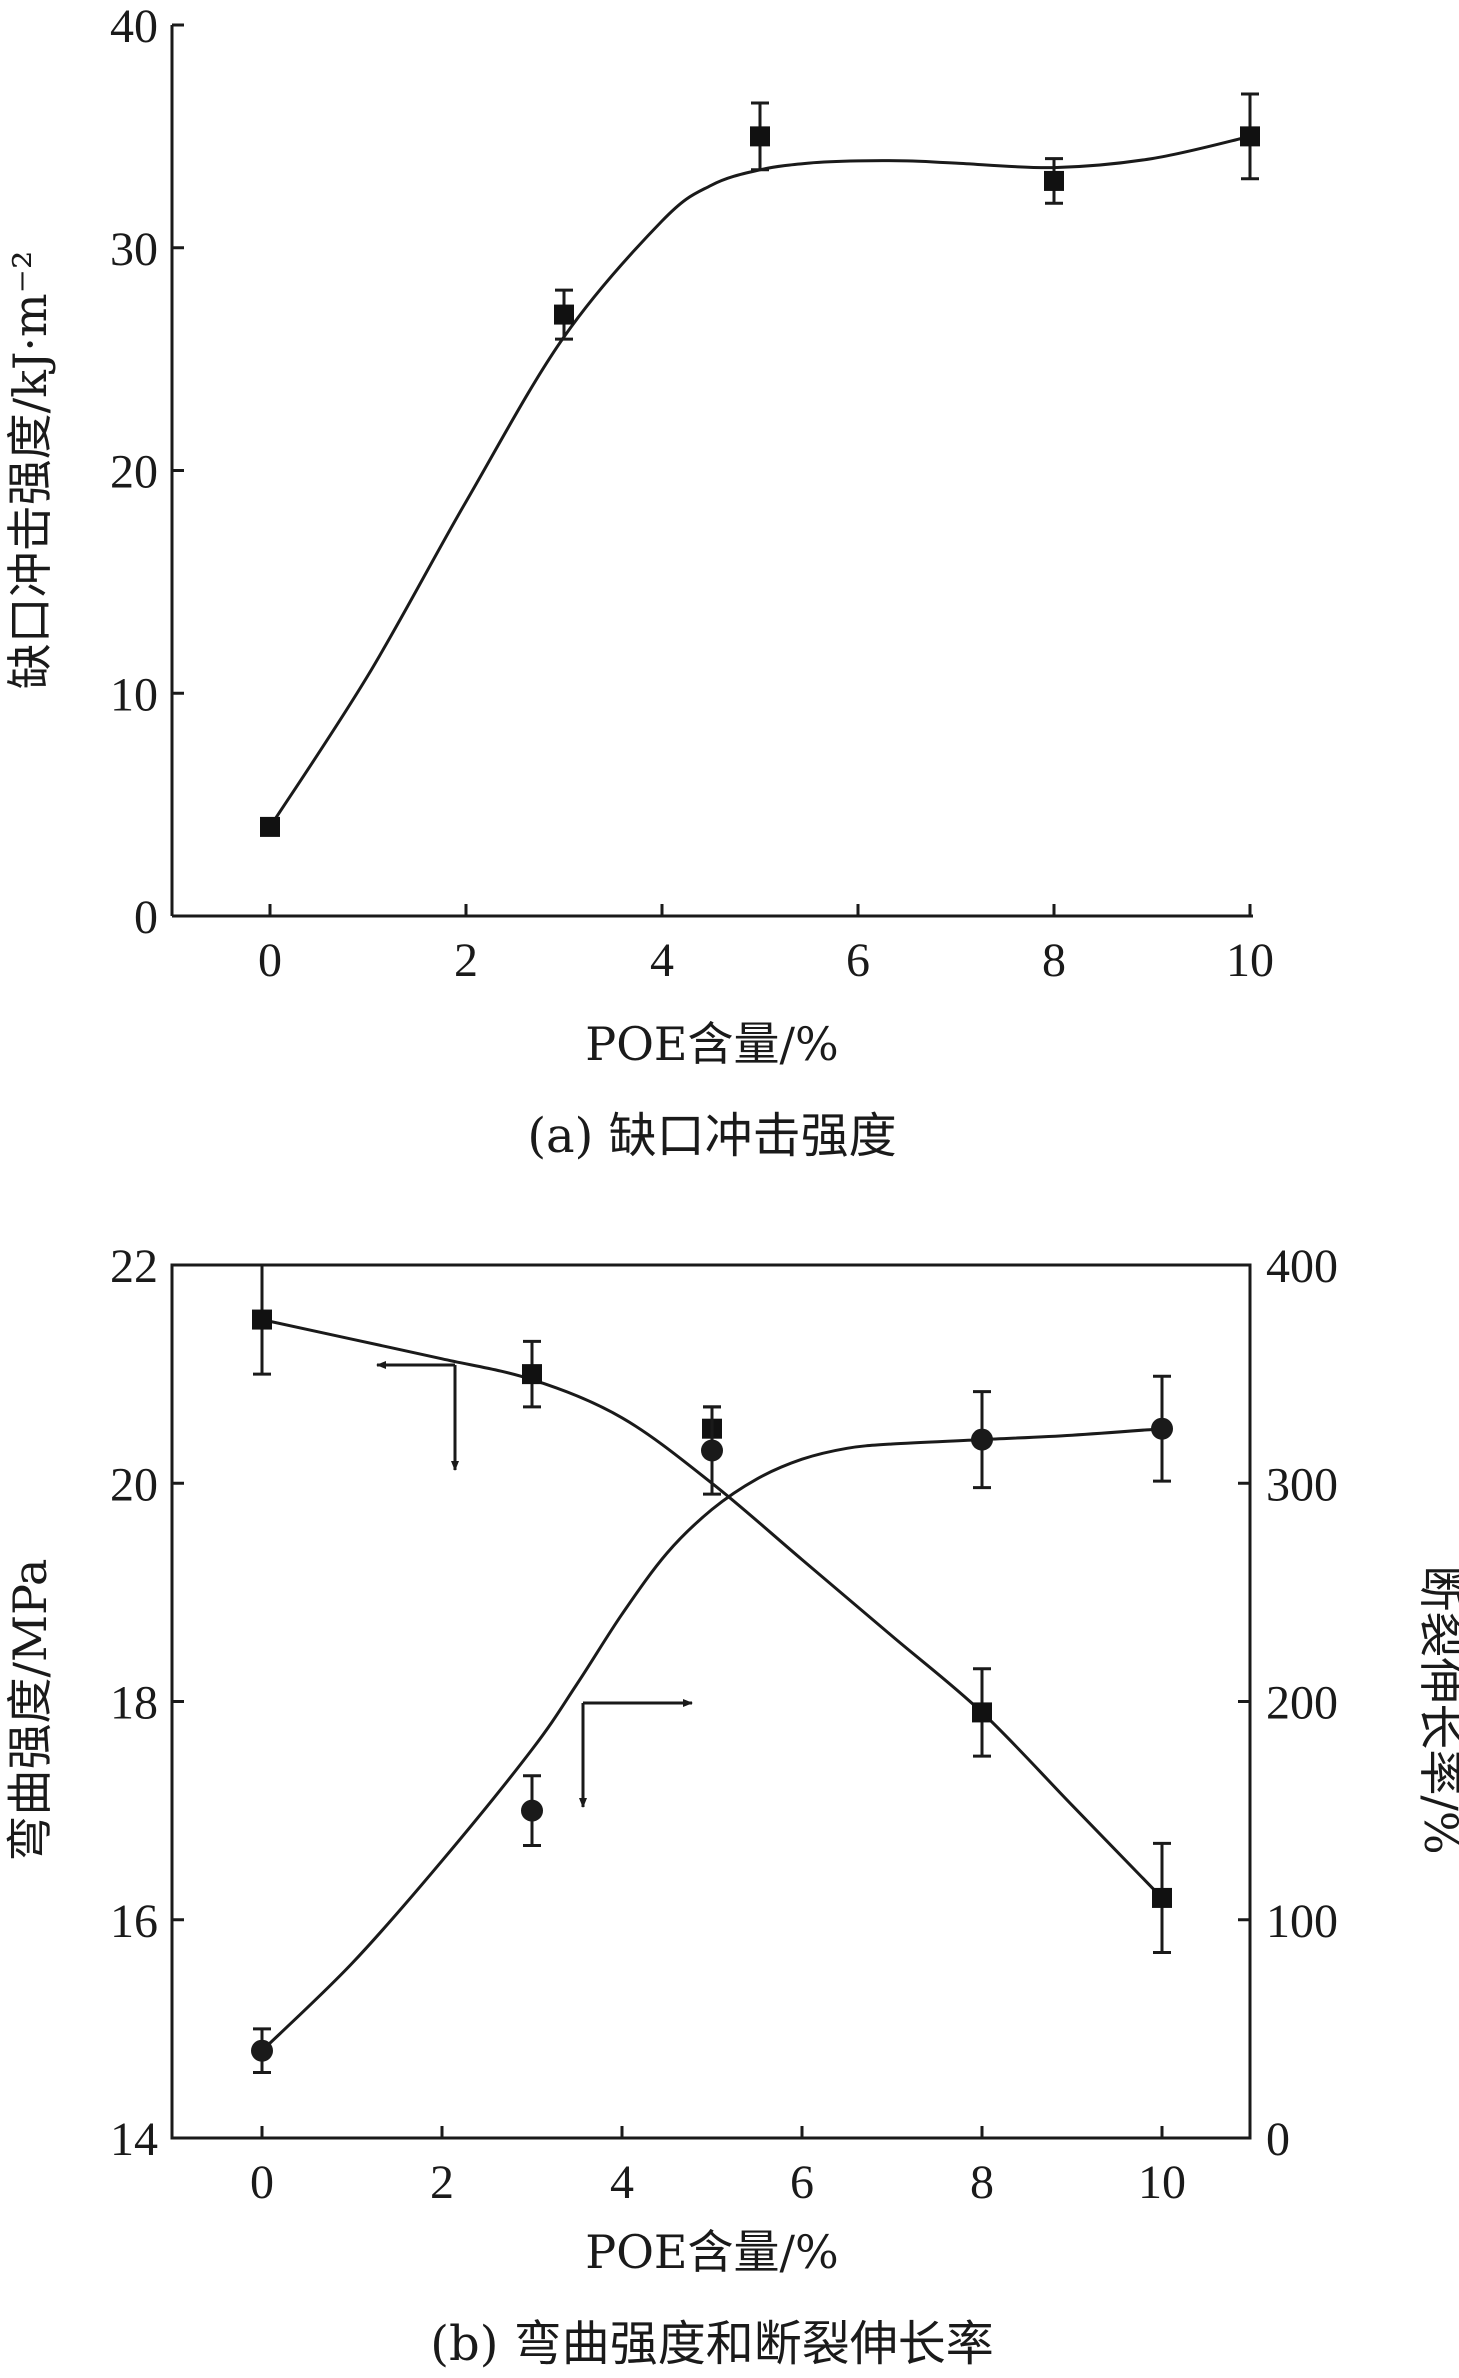 The width and height of the screenshot is (1459, 2378). Describe the element at coordinates (711, 2344) in the screenshot. I see `chart-b-caption: (b) 弯曲强度和断裂伸长率` at that location.